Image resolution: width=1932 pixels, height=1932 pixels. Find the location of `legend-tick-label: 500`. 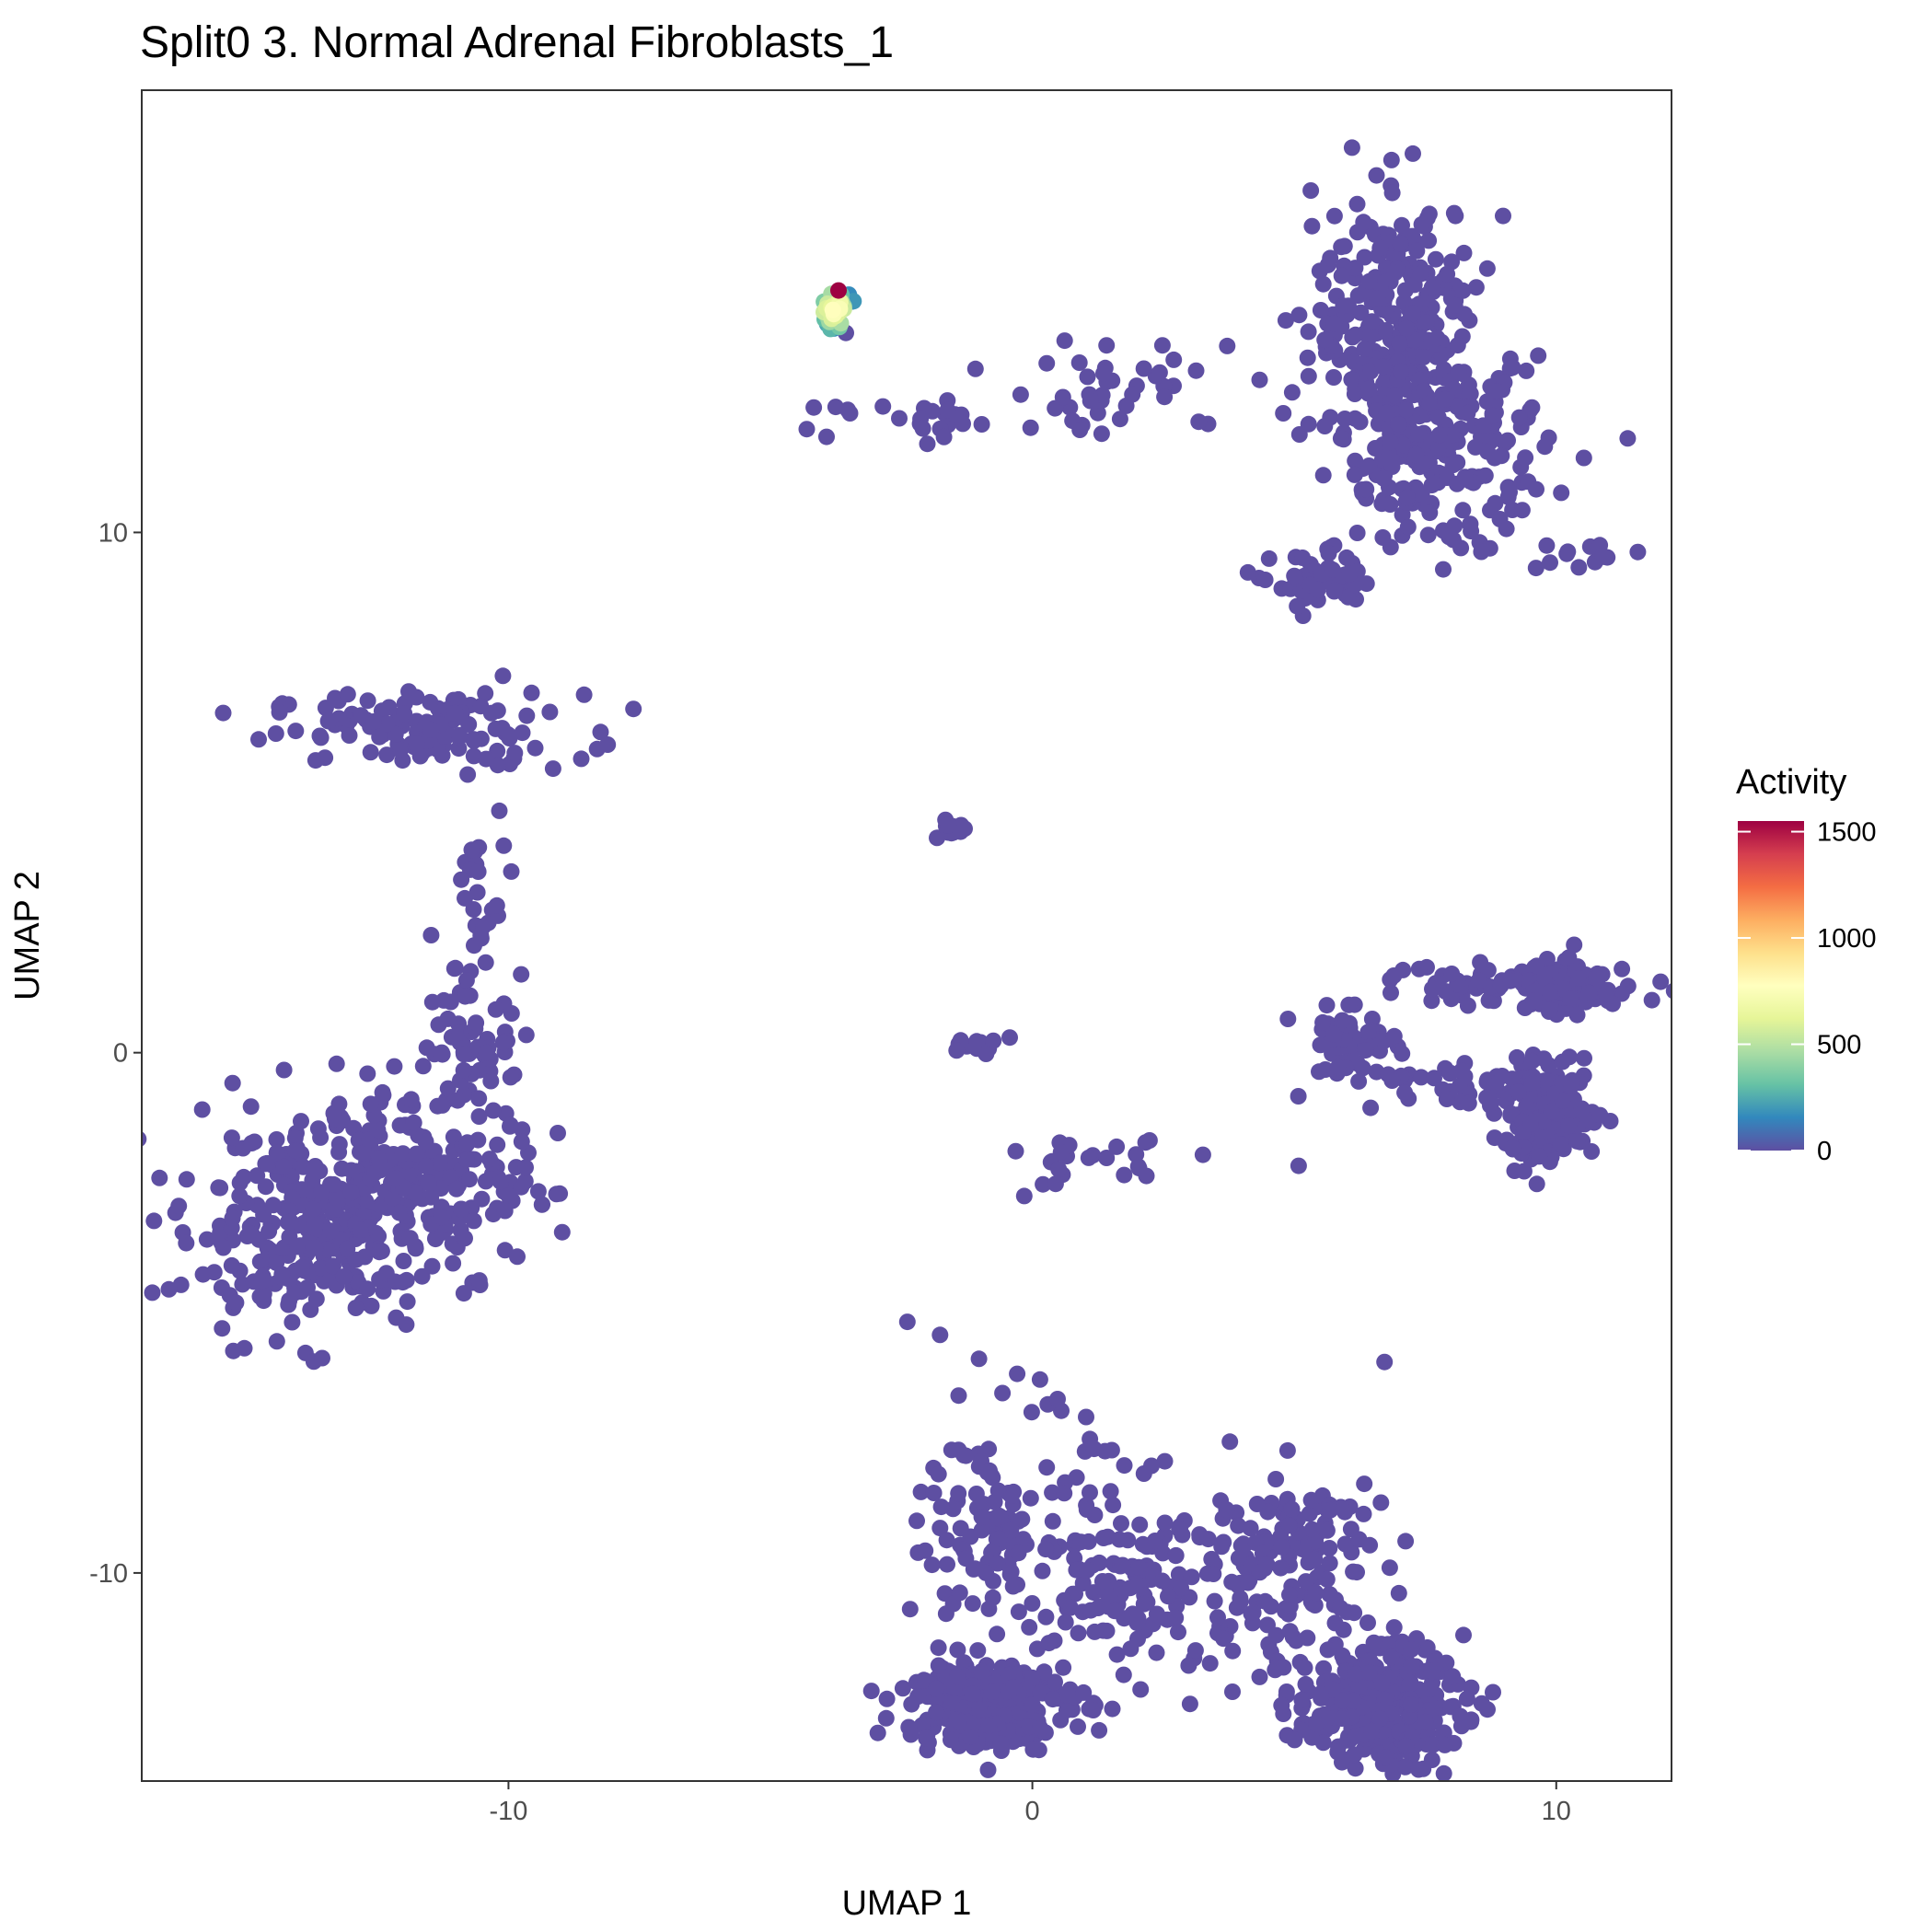

legend-tick-label: 500 is located at coordinates (1839, 1046).